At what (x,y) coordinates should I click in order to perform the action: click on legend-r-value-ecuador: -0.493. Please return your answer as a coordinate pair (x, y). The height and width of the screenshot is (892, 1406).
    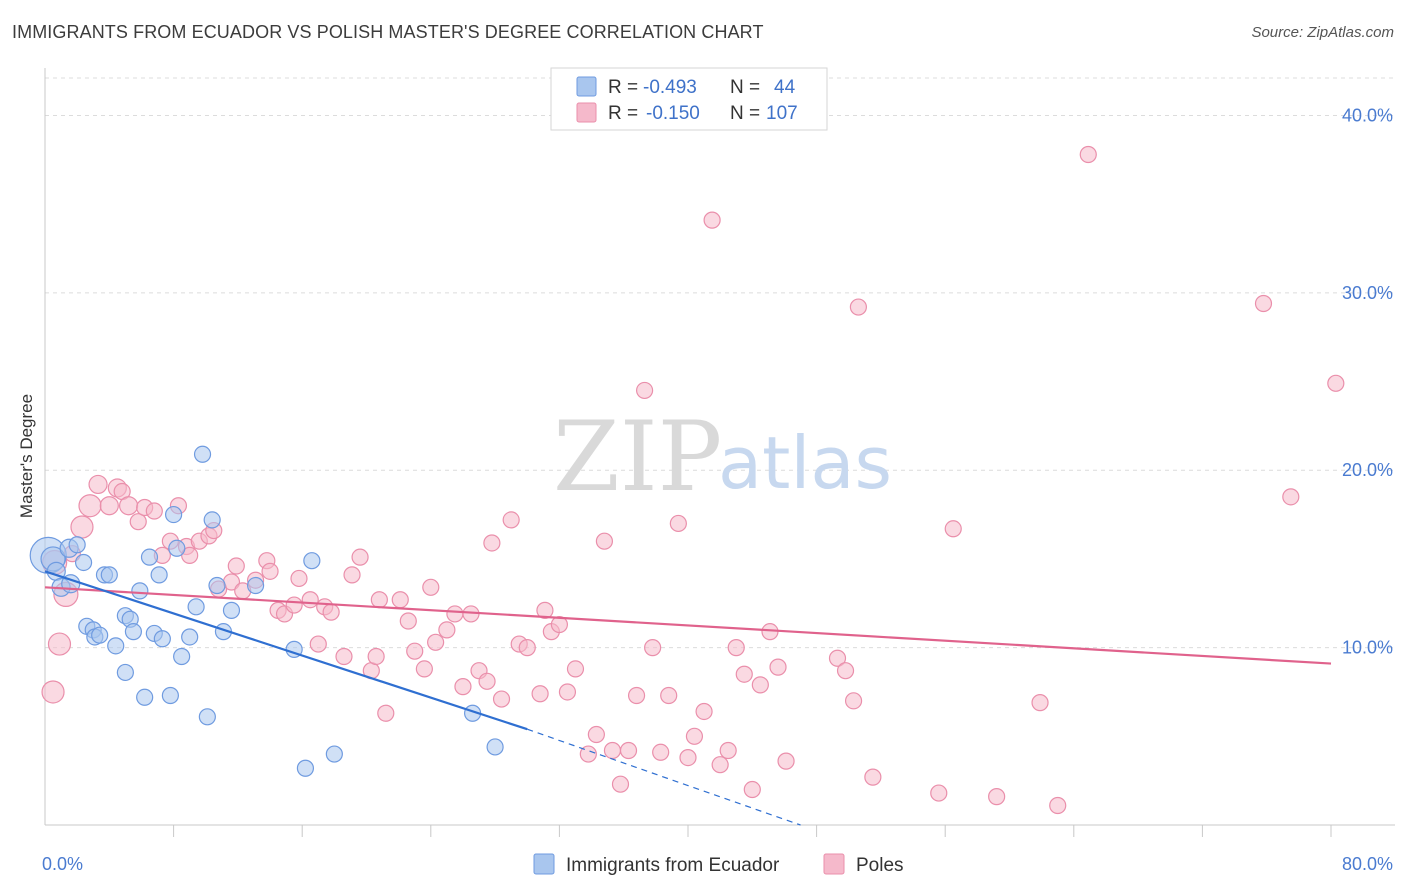
    Looking at the image, I should click on (670, 87).